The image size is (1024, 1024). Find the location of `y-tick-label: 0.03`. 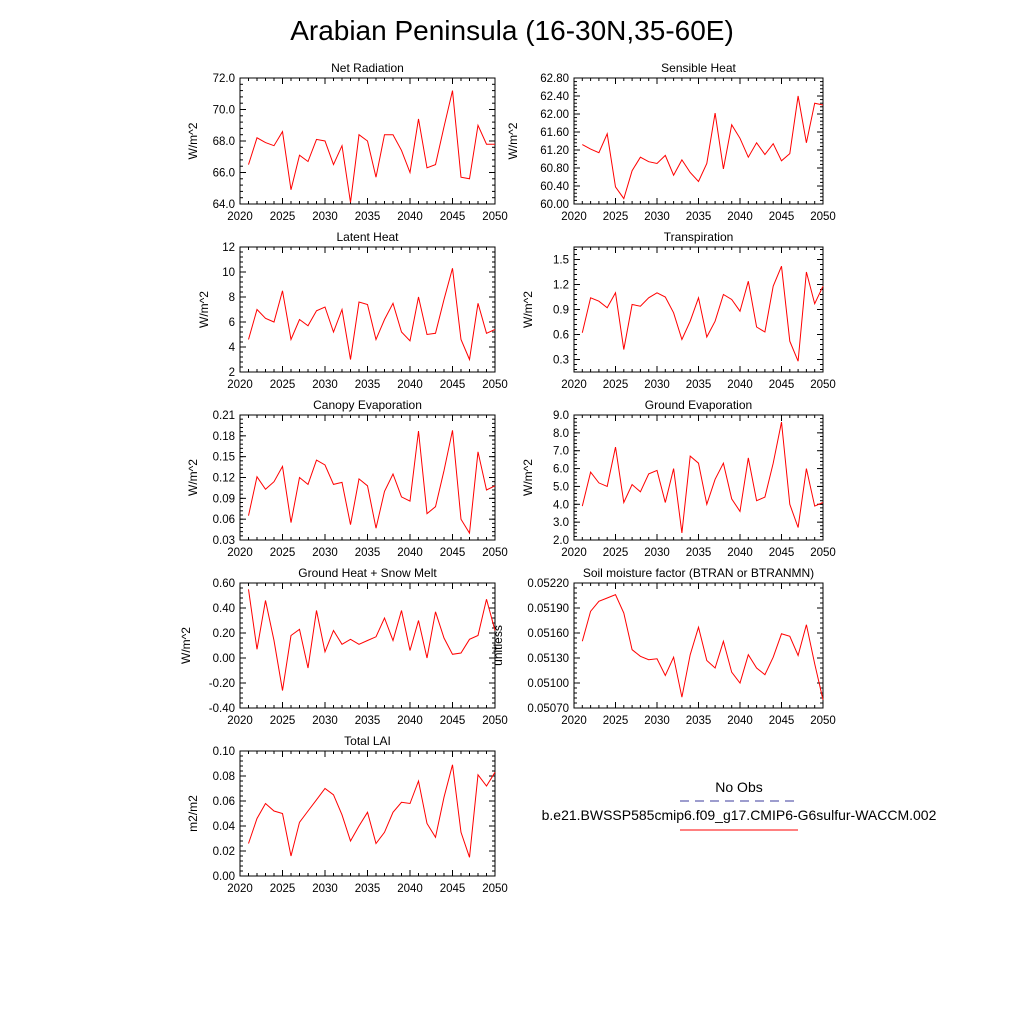

y-tick-label: 0.03 is located at coordinates (224, 541).